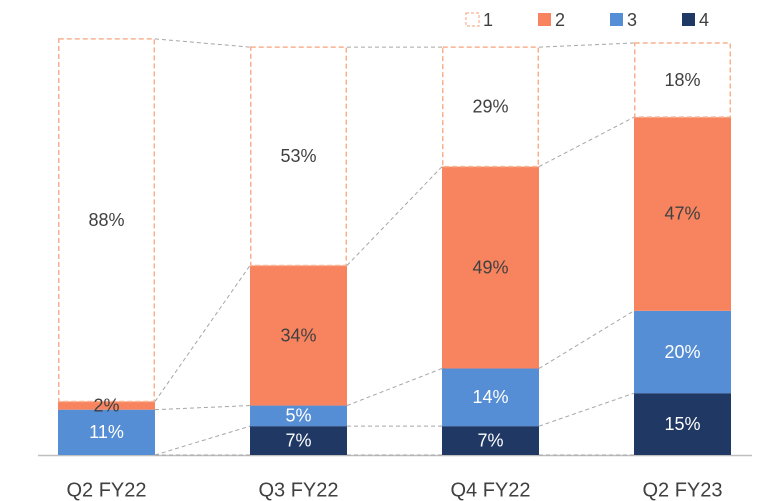 This screenshot has height=501, width=767. I want to click on data-label: 15%, so click(682, 424).